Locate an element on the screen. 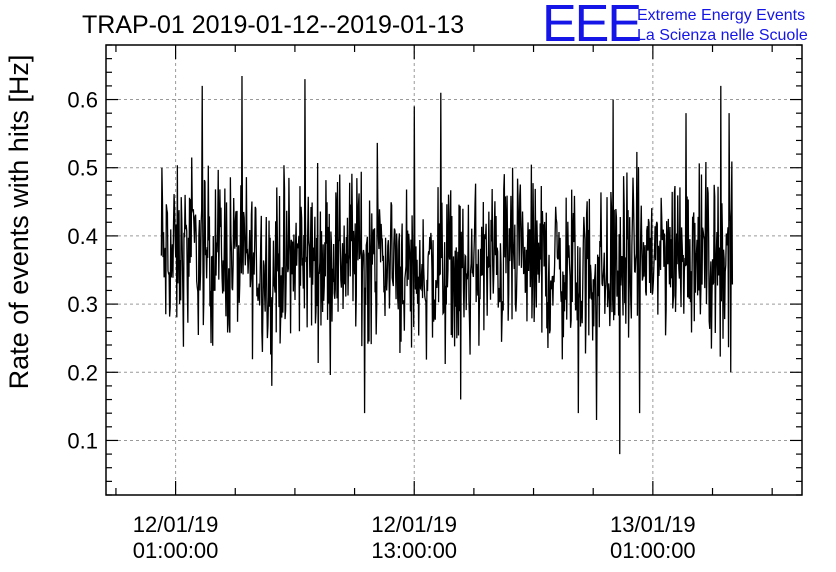 The width and height of the screenshot is (836, 572). y-tick-label: 0.4 is located at coordinates (82, 236).